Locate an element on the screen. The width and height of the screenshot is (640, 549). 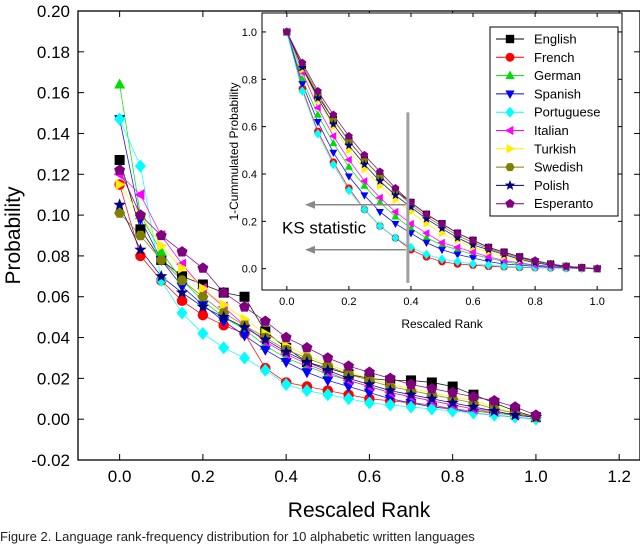
main-y-tick-label: 0.02 is located at coordinates (53, 378).